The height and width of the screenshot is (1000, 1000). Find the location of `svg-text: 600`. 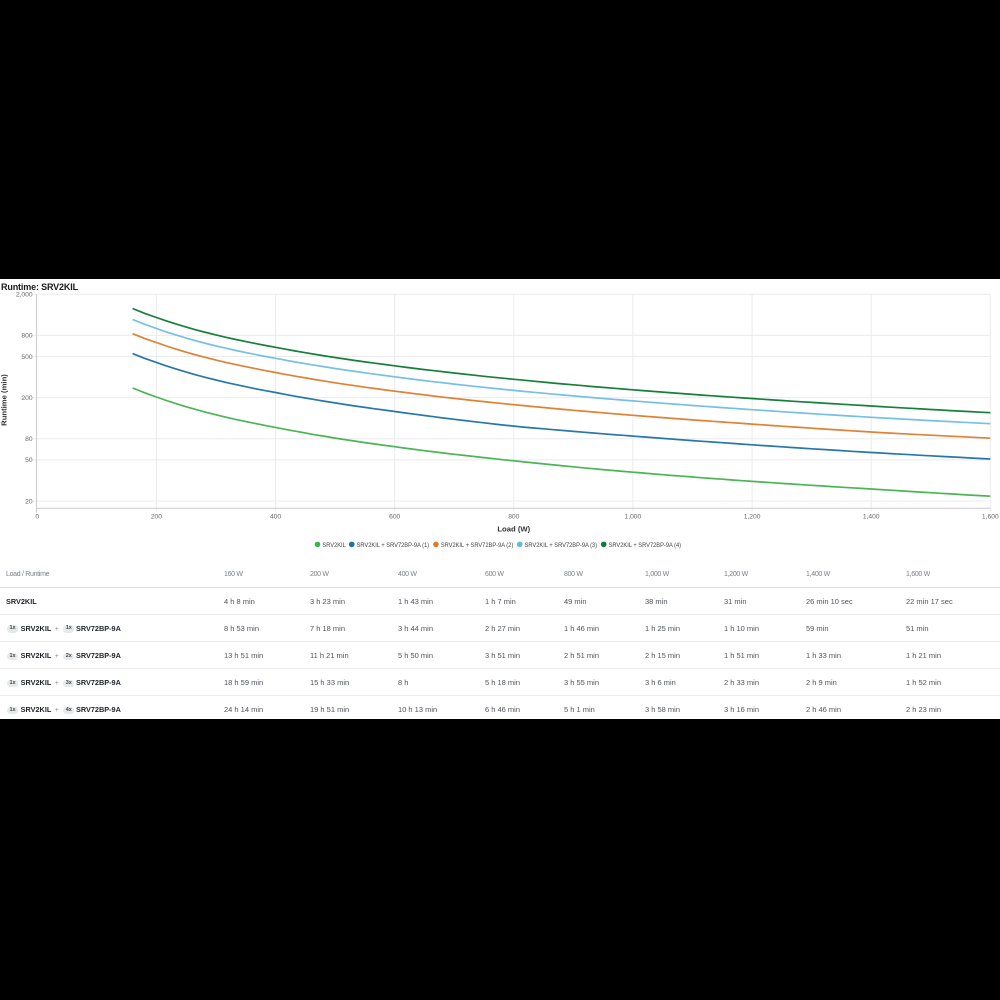

svg-text: 600 is located at coordinates (394, 517).